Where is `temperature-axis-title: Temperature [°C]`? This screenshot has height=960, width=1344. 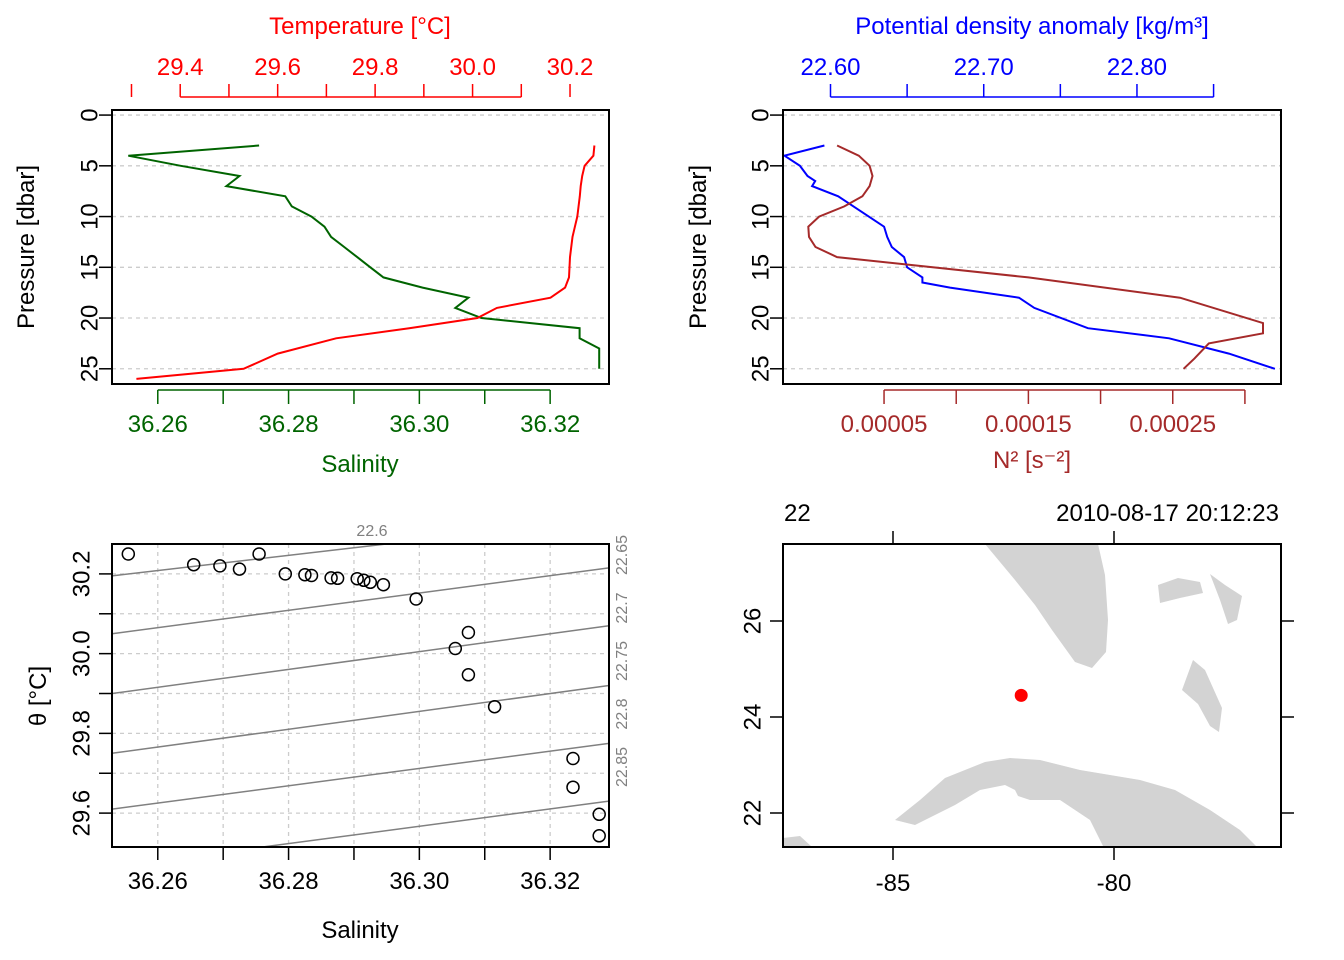
temperature-axis-title: Temperature [°C] is located at coordinates (360, 26).